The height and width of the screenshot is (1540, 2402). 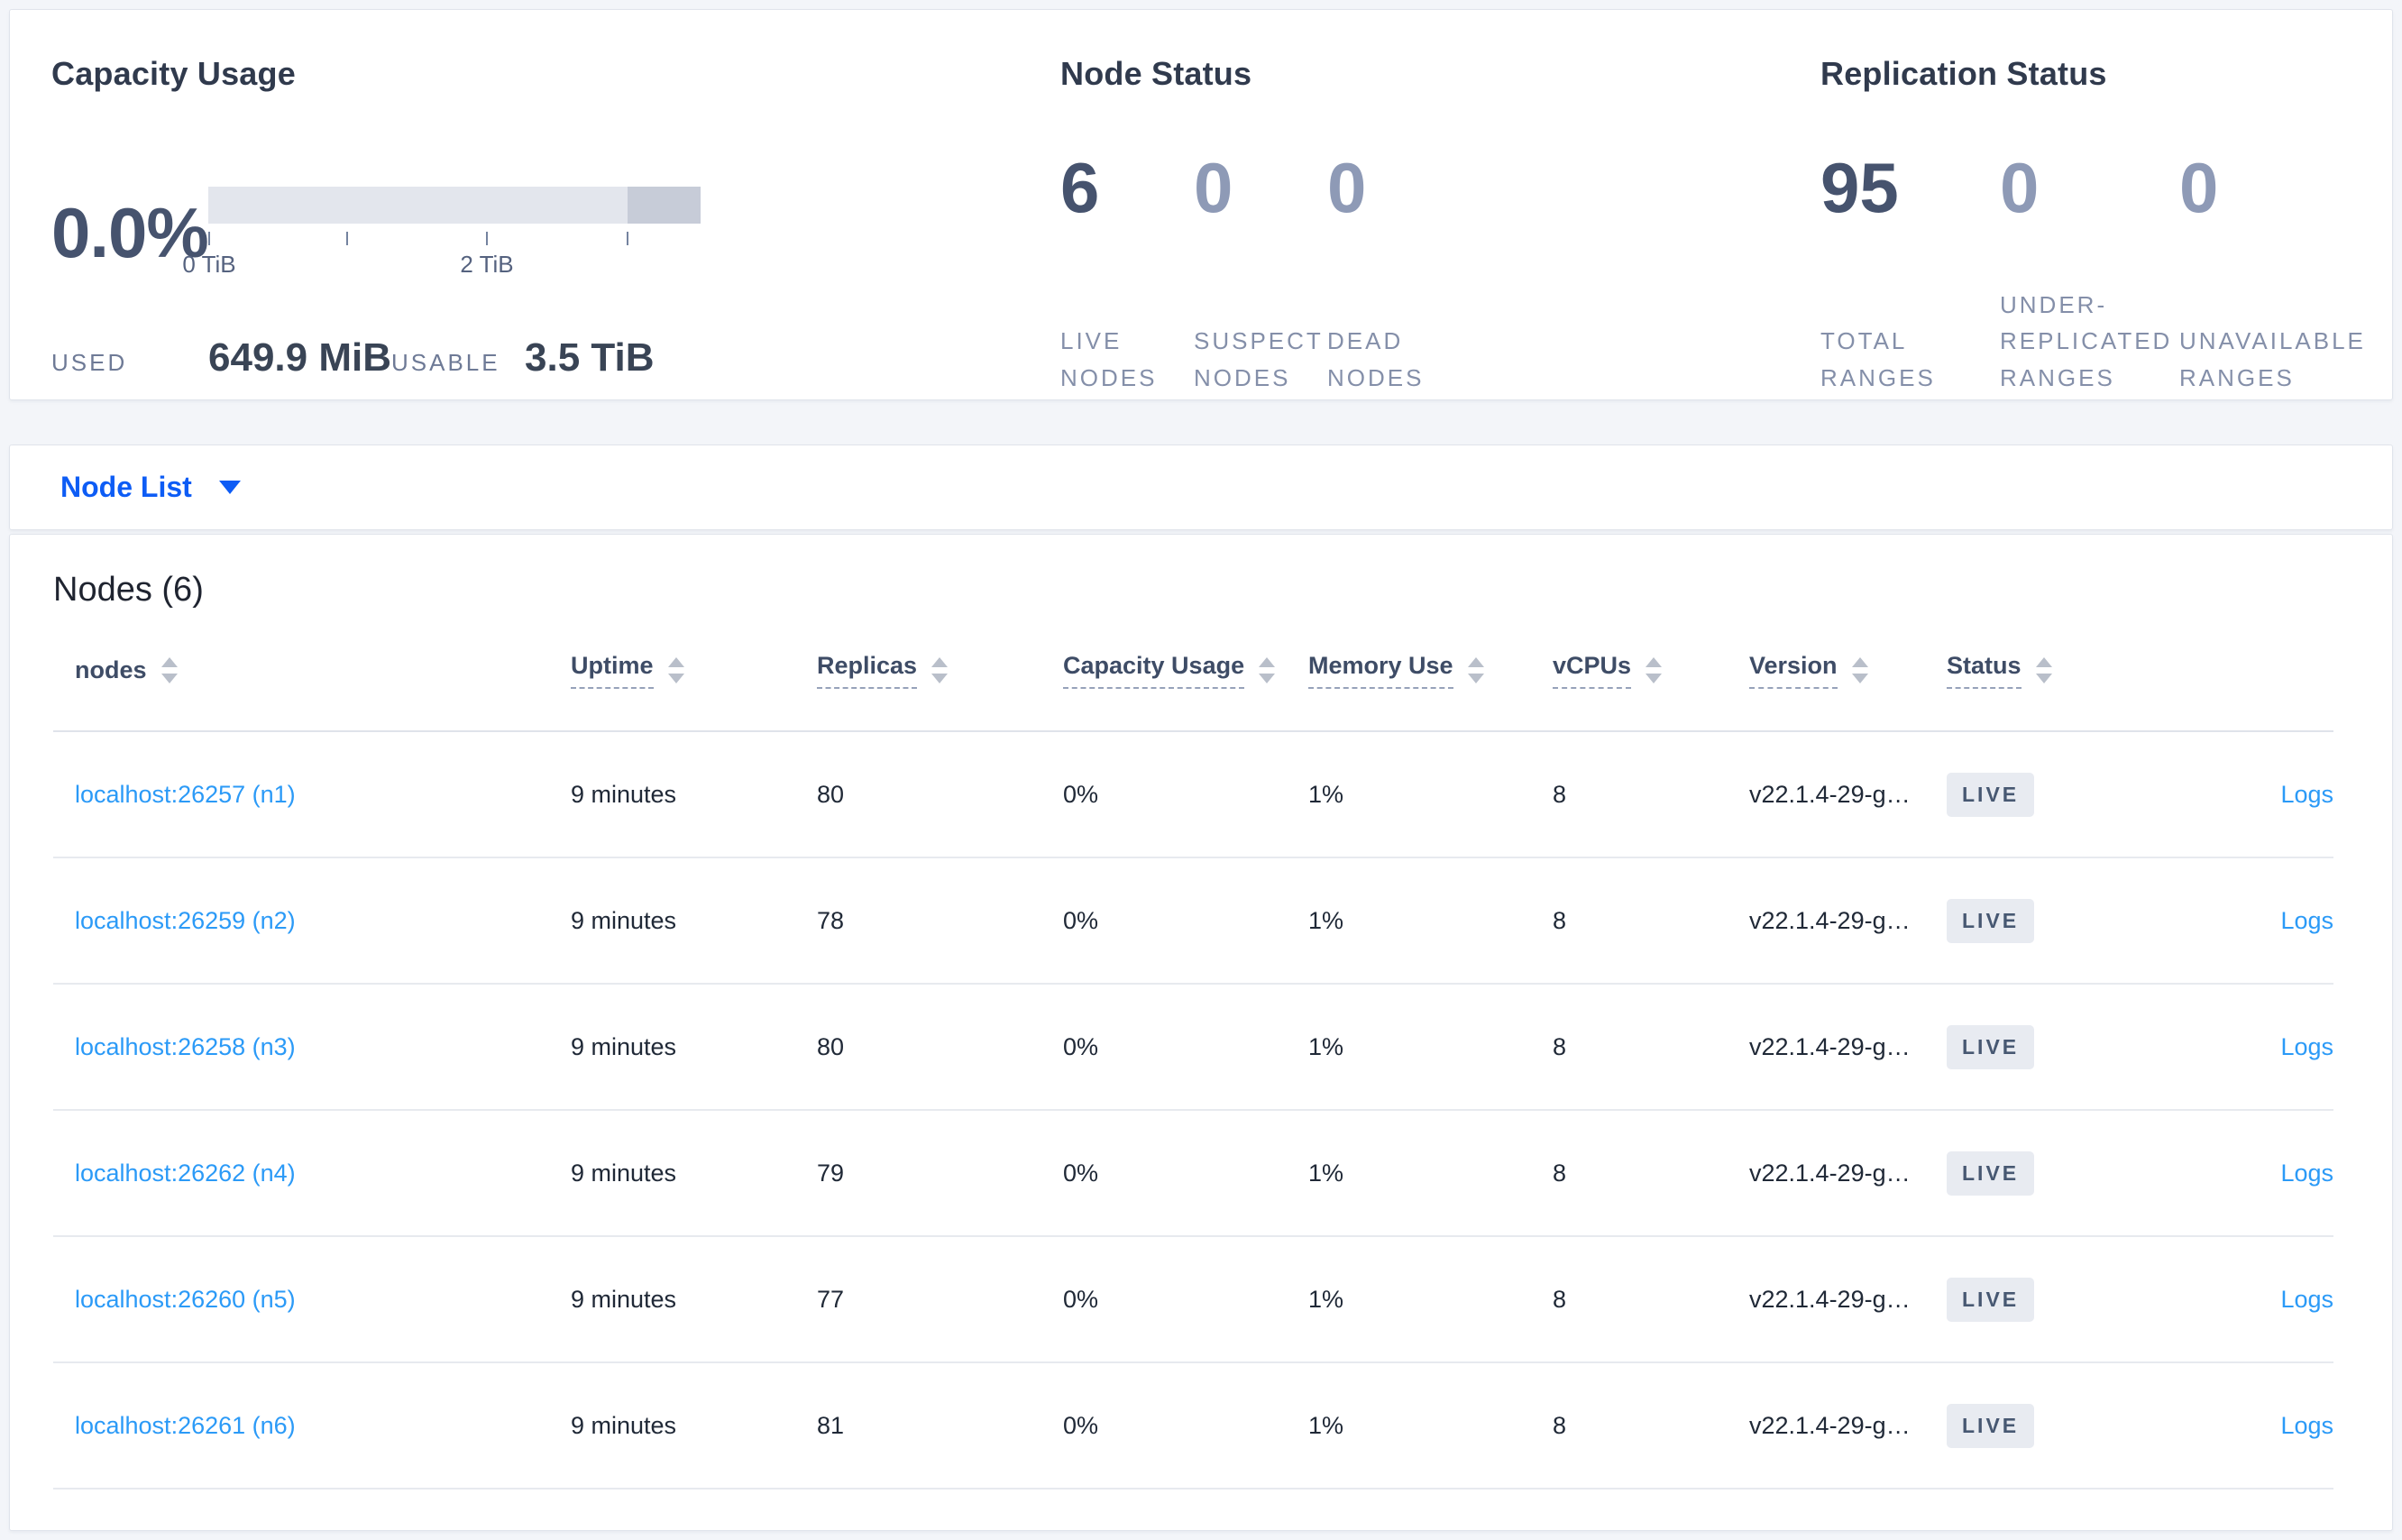 I want to click on total-ranges-stat: 95 TOTAL RANGES, so click(x=1910, y=274).